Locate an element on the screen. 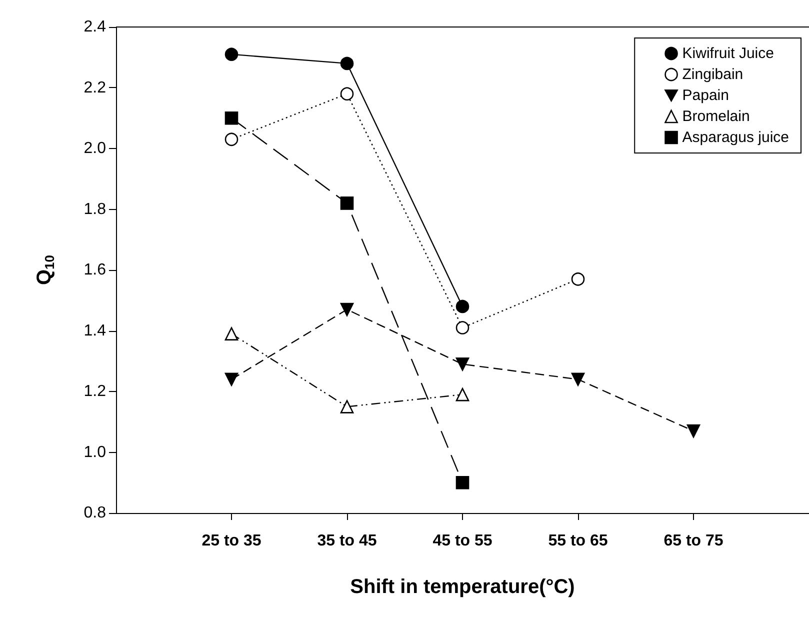 This screenshot has width=809, height=619. legend-label: Zingibain is located at coordinates (713, 74).